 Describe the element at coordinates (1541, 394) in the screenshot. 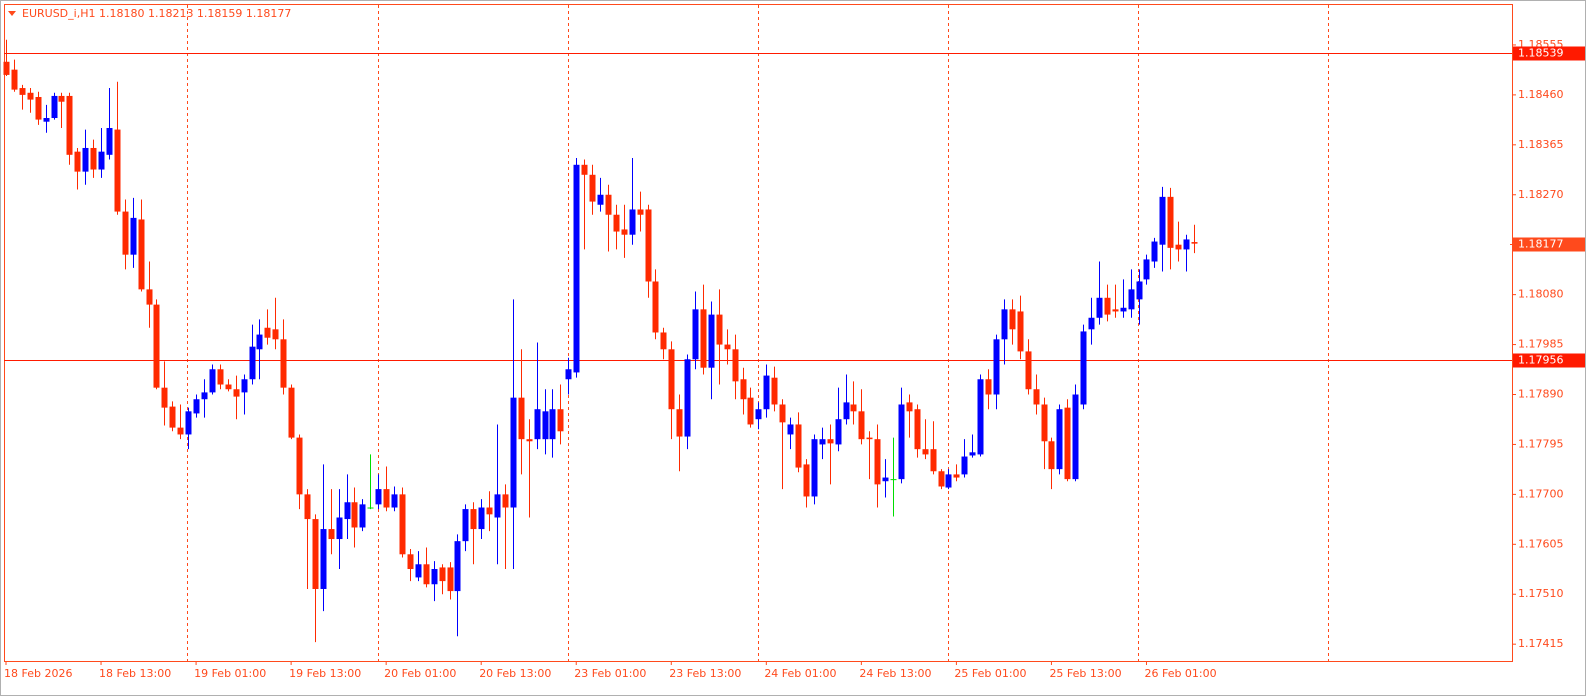

I see `y-tick-label: 1.17890` at that location.